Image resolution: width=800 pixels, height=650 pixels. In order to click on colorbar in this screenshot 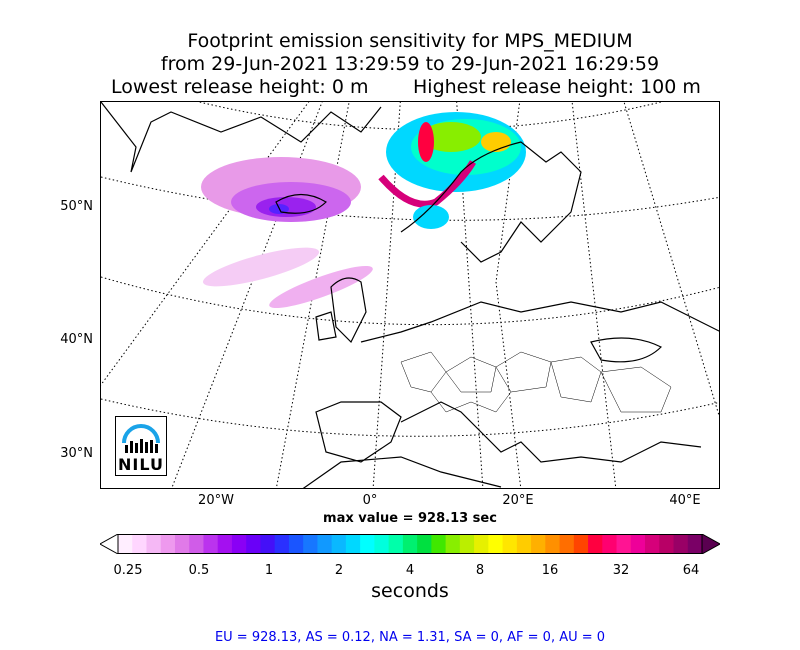, I will do `click(410, 544)`.